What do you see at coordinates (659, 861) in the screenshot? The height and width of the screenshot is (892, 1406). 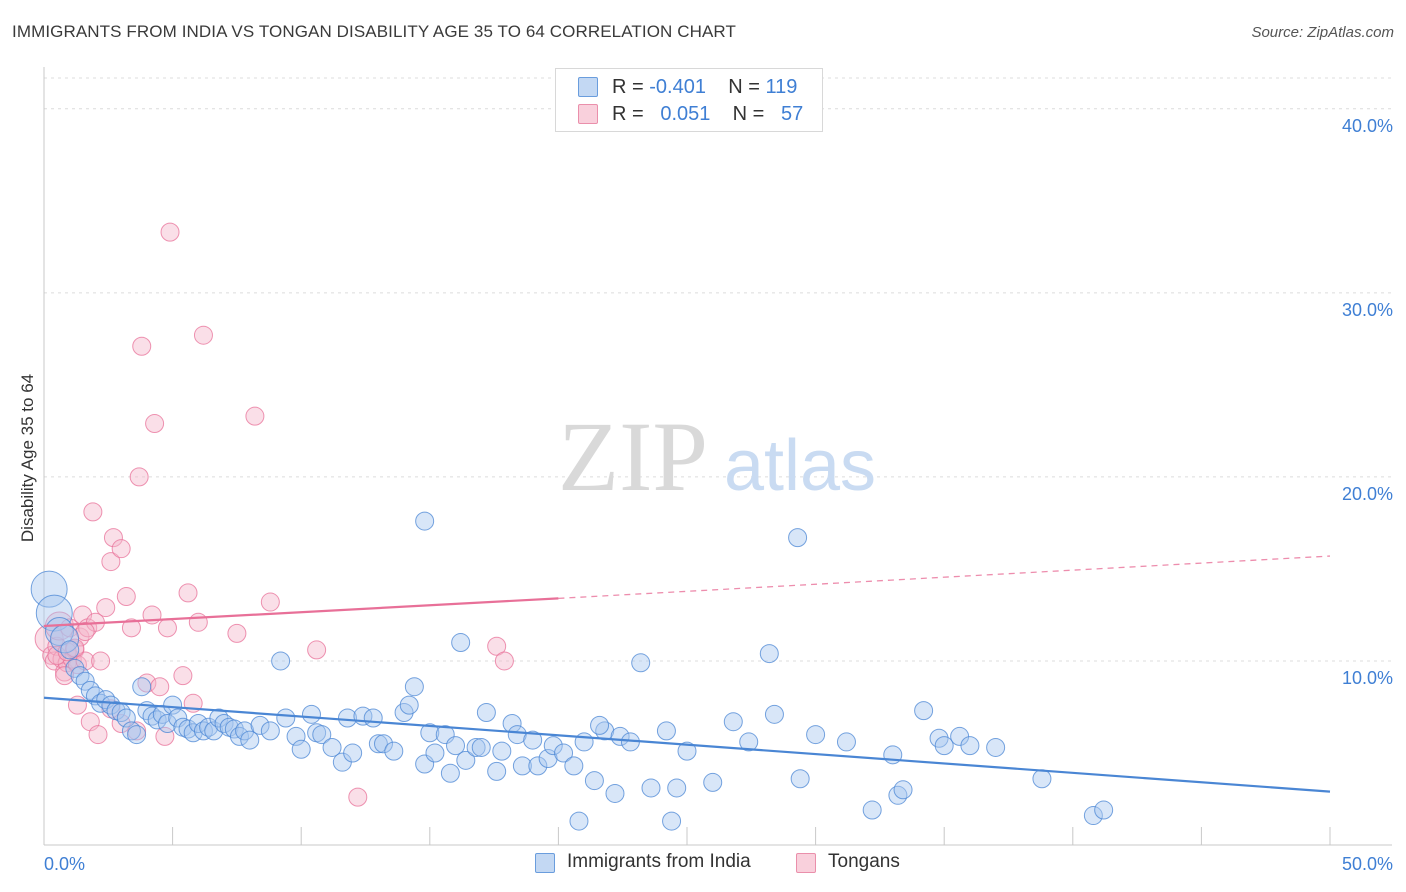 I see `bottom-legend-label-india: Immigrants from India` at bounding box center [659, 861].